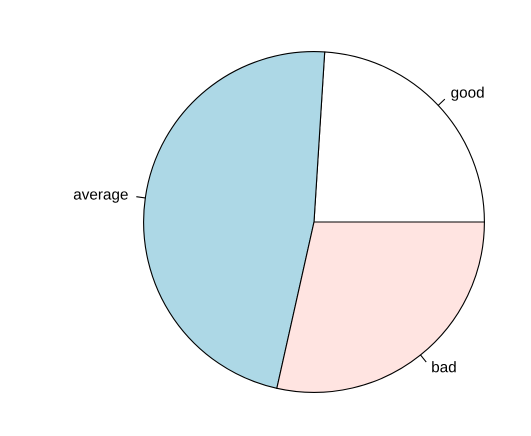 Image resolution: width=531 pixels, height=436 pixels. Describe the element at coordinates (444, 366) in the screenshot. I see `slice-label: bad` at that location.